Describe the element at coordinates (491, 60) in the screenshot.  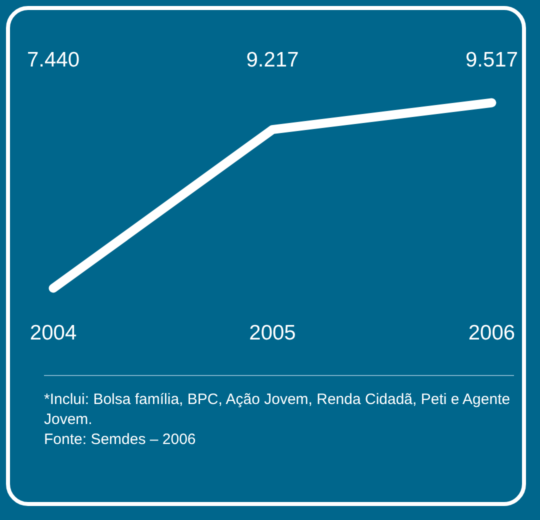
I see `data-label: 9.517` at that location.